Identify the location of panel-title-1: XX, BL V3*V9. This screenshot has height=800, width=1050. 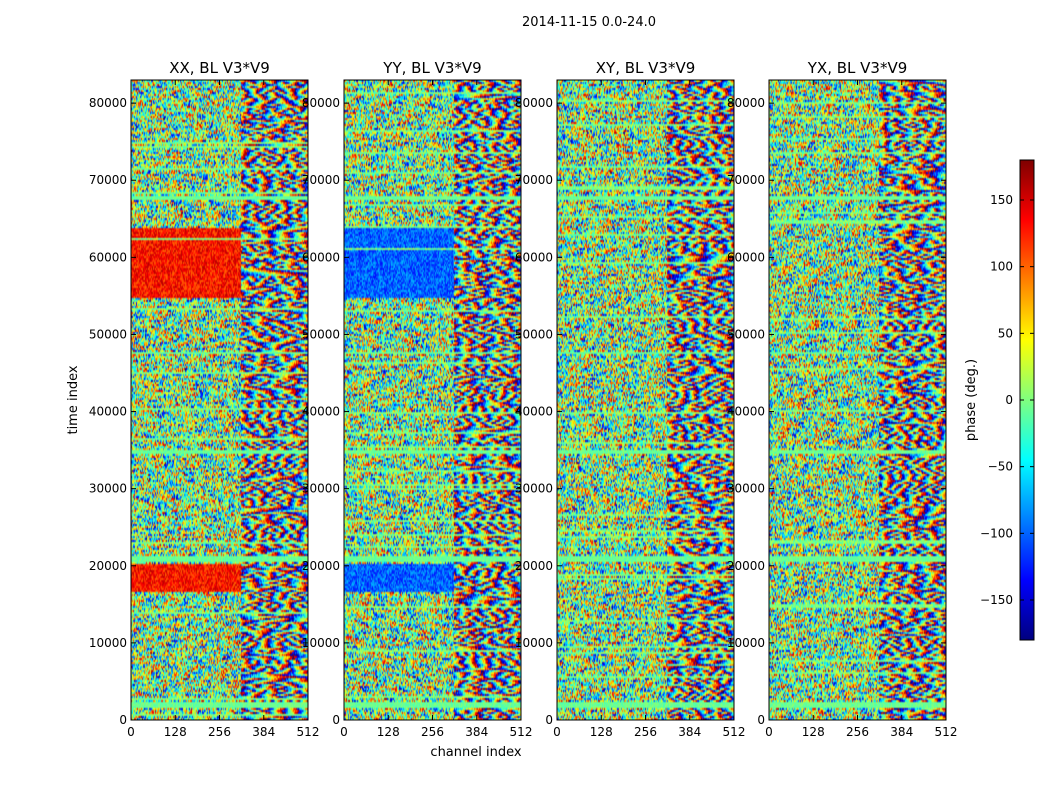
(219, 68).